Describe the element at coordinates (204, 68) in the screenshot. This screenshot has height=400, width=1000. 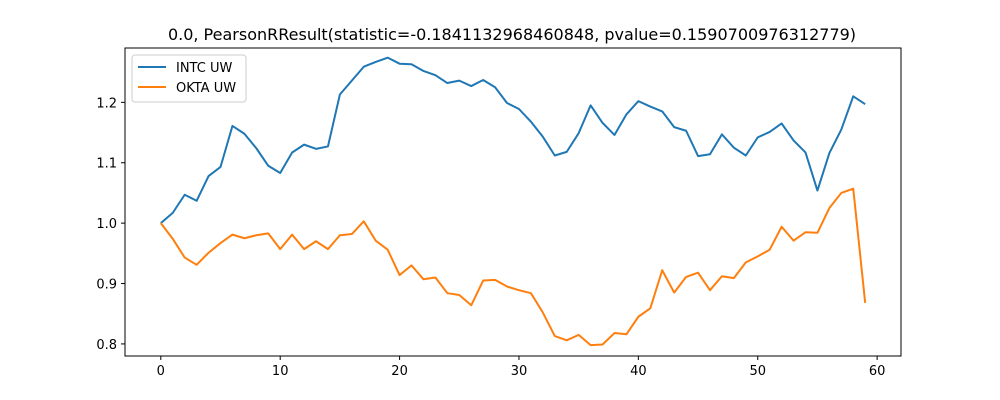
I see `legend-label-intc: INTC UW` at that location.